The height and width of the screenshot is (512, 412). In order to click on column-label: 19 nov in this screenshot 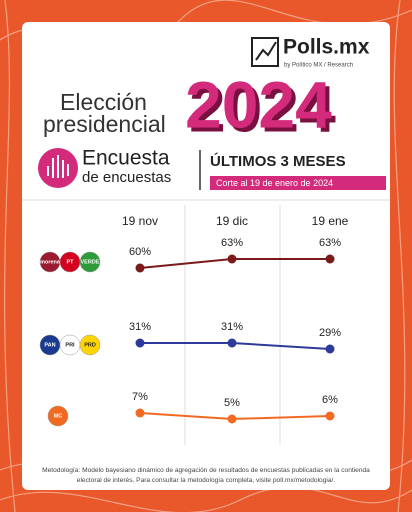, I will do `click(140, 221)`.